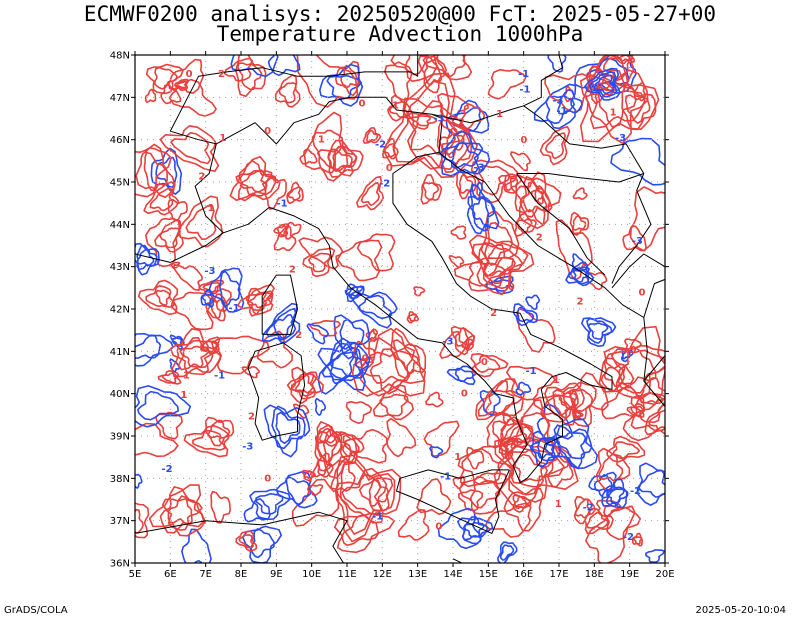 This screenshot has height=618, width=800. What do you see at coordinates (740, 610) in the screenshot?
I see `footer-timestamp: 2025-05-20-10:04` at bounding box center [740, 610].